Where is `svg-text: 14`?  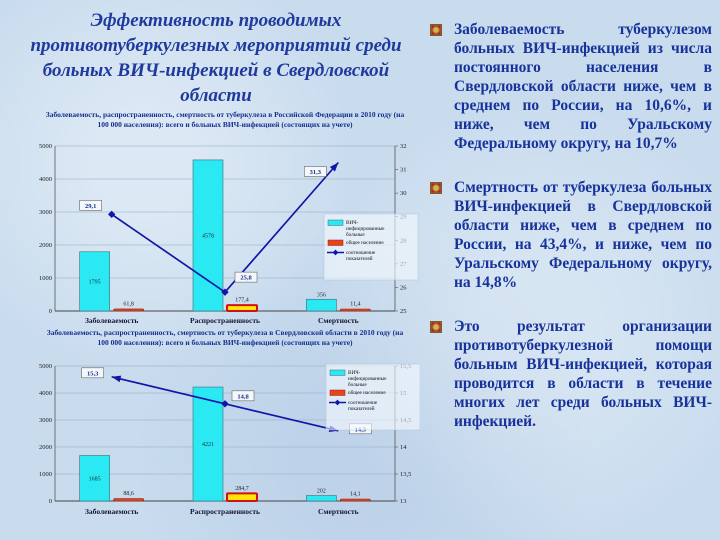
svg-text: 14 is located at coordinates (403, 447).